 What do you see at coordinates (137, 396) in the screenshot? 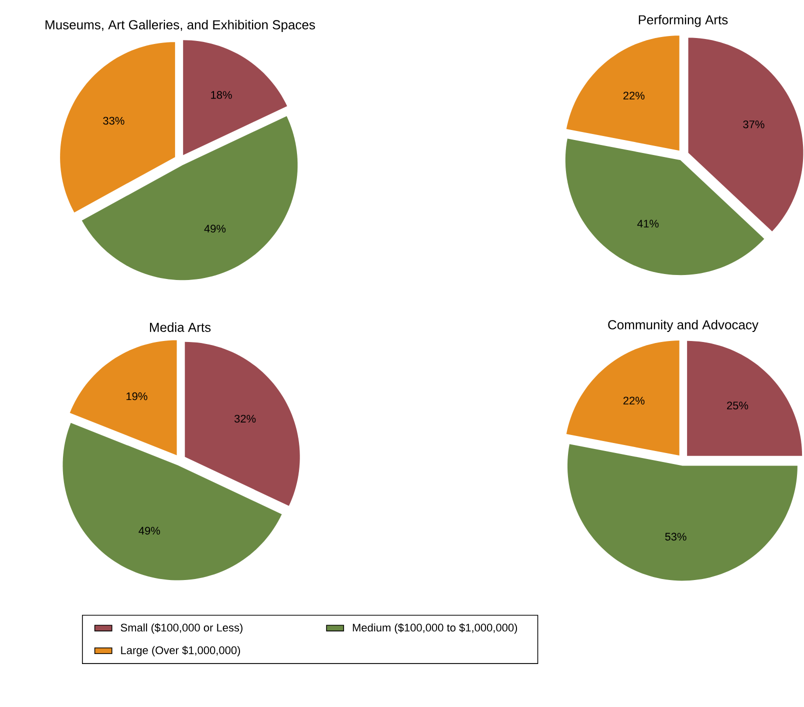
I see `data-label: 19%` at bounding box center [137, 396].